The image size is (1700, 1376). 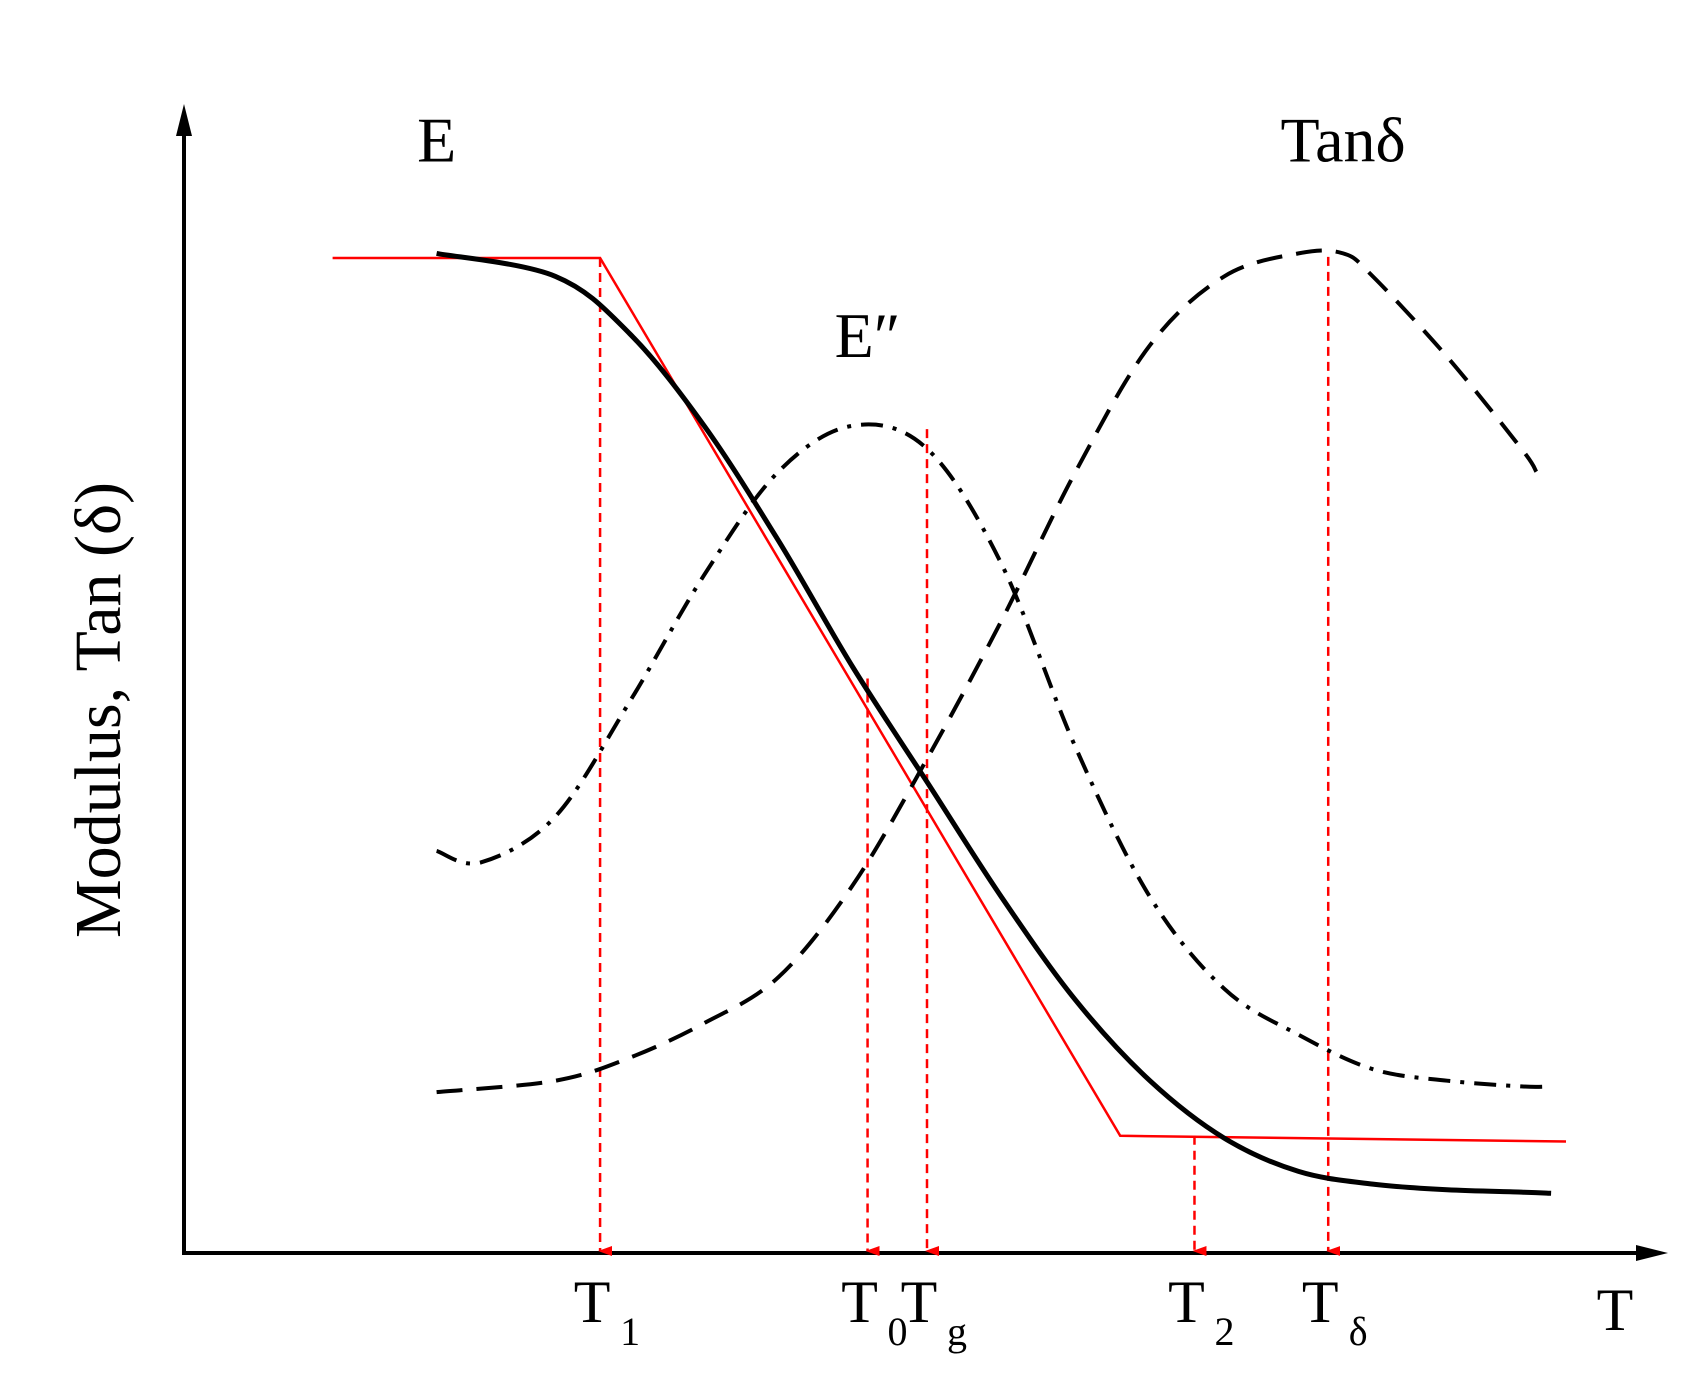 I want to click on x-axis-arrow, so click(x=1652, y=1253).